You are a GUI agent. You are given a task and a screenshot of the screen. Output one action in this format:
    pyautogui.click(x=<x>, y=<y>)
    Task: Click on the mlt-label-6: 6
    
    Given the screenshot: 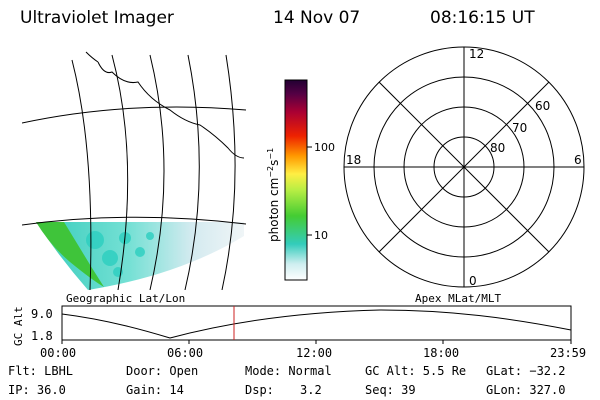 What is the action you would take?
    pyautogui.click(x=578, y=160)
    